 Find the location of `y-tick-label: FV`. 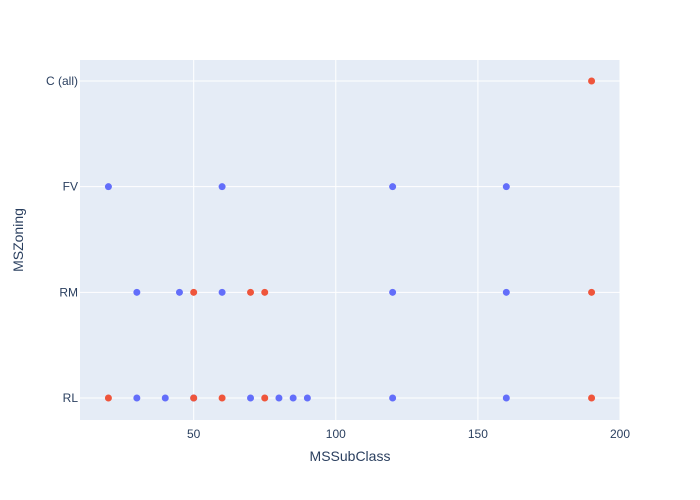

y-tick-label: FV is located at coordinates (70, 187).